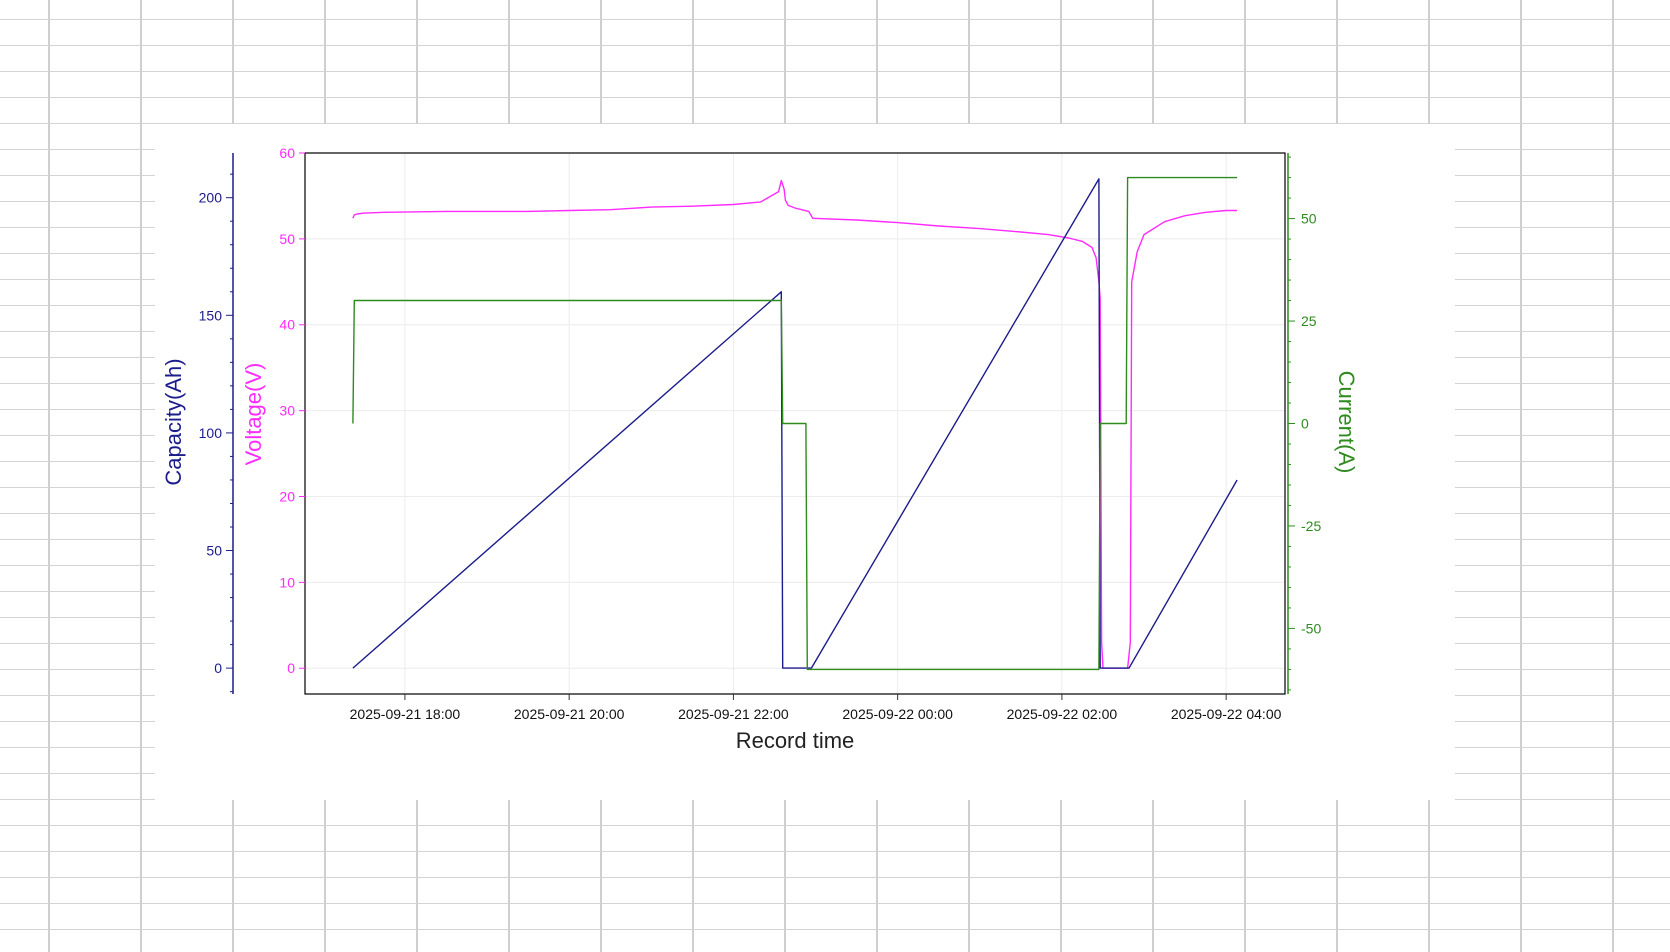 The width and height of the screenshot is (1670, 952). What do you see at coordinates (211, 198) in the screenshot?
I see `capacity-tick-label: 200` at bounding box center [211, 198].